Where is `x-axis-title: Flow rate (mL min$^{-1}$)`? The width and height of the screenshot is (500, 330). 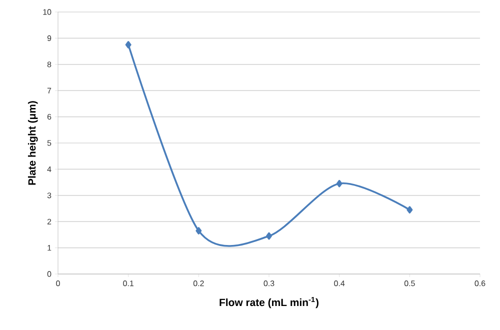
x-axis-title: Flow rate (mL min$^{-1}$) is located at coordinates (269, 302).